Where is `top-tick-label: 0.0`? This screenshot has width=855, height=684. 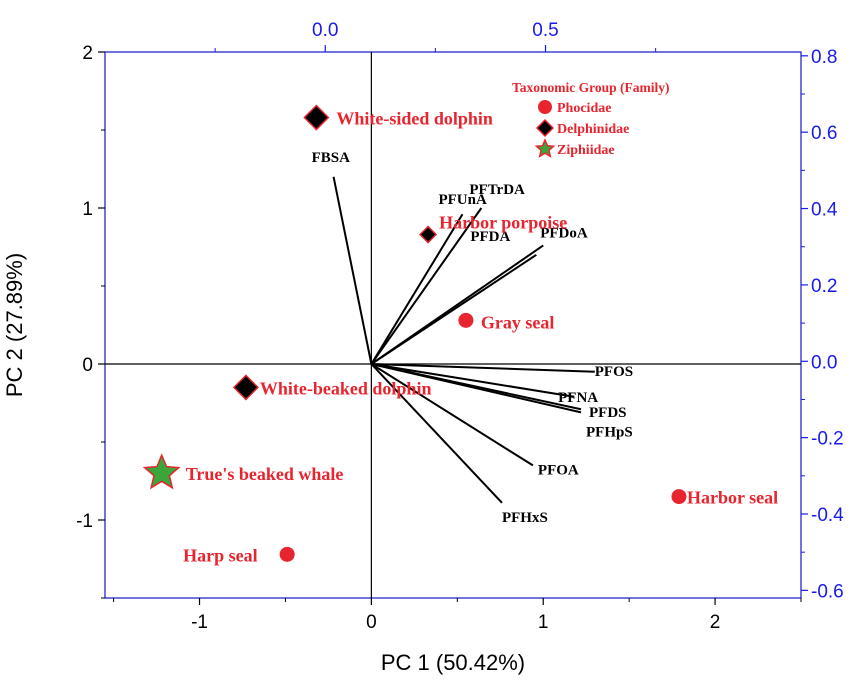
top-tick-label: 0.0 is located at coordinates (325, 30).